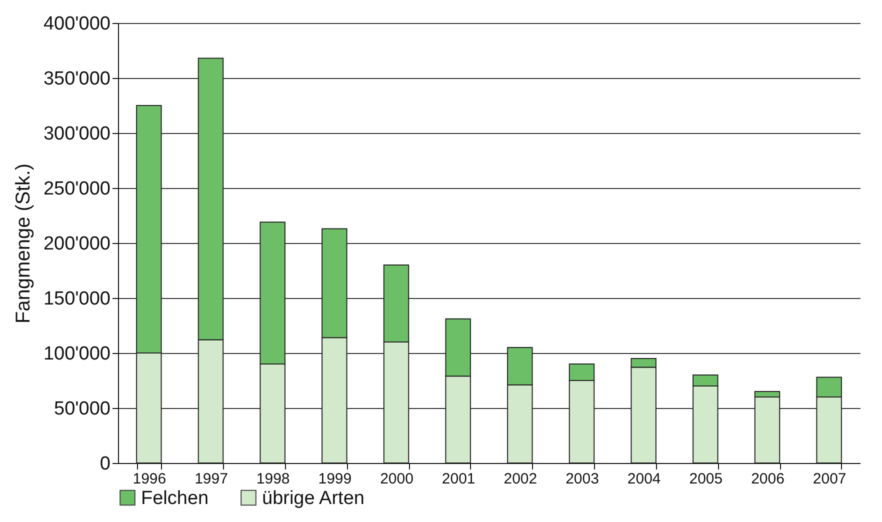 This screenshot has width=882, height=522. Describe the element at coordinates (76, 79) in the screenshot. I see `y-tick-label: 350'000` at that location.